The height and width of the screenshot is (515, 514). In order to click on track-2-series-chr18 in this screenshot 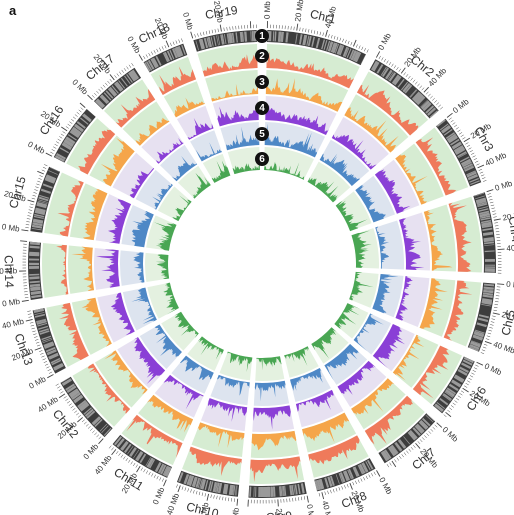, I will do `click(178, 80)`.